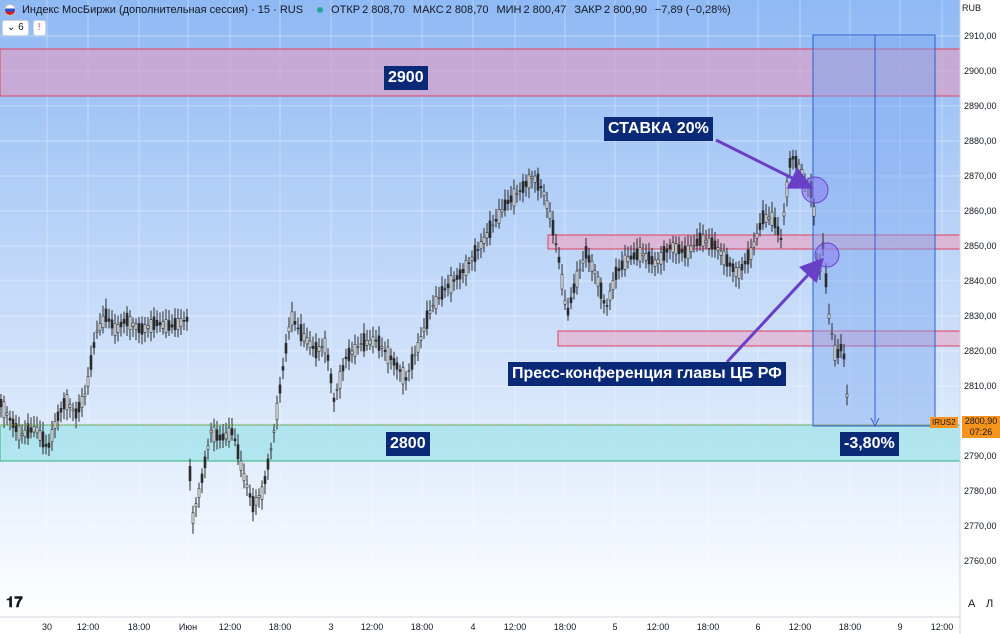 The height and width of the screenshot is (634, 1000). Describe the element at coordinates (972, 8) in the screenshot. I see `currency-label: RUB` at that location.